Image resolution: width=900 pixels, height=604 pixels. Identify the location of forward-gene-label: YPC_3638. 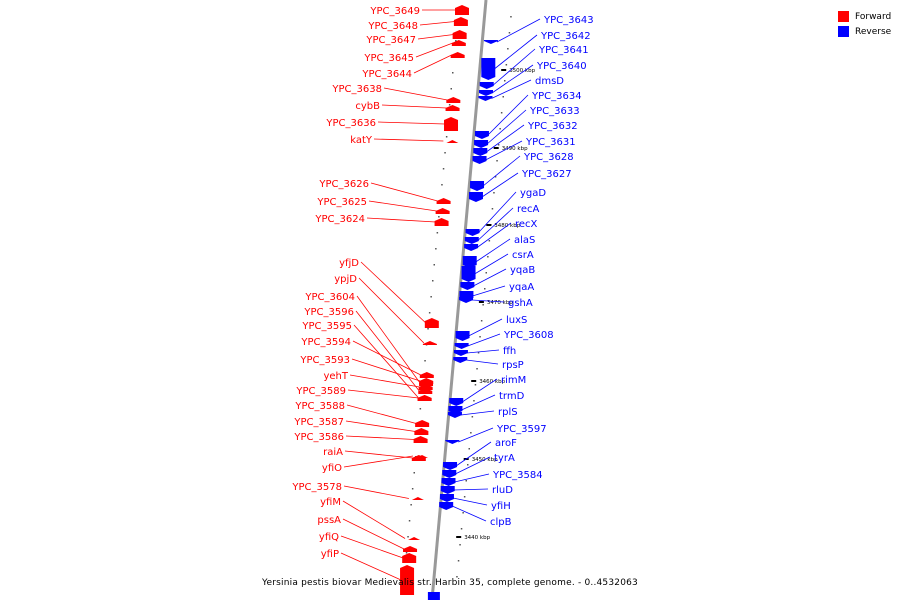
(356, 89).